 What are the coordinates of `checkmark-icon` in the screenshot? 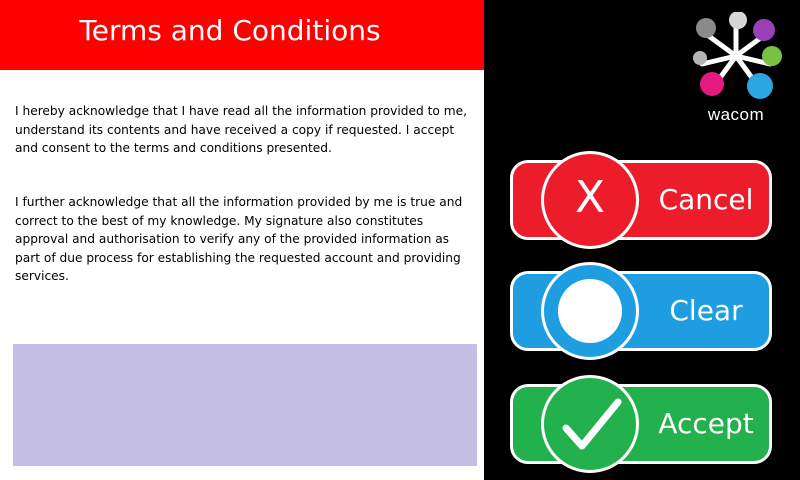 It's located at (592, 424).